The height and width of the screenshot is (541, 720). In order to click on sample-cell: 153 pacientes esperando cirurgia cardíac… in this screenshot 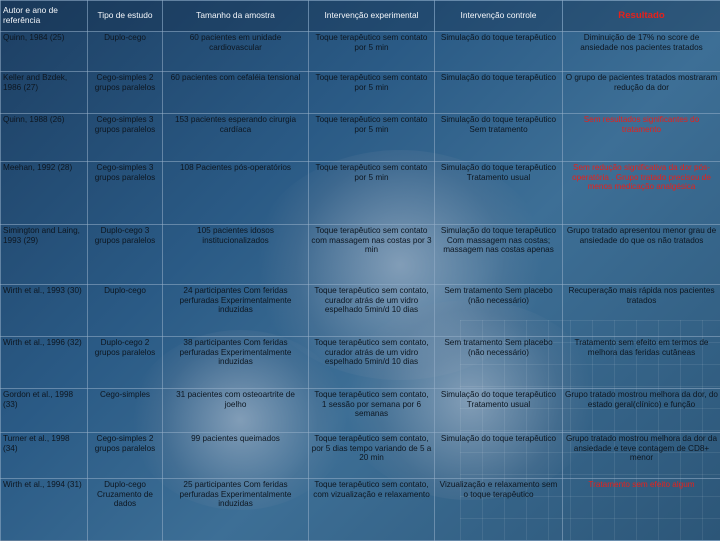, I will do `click(236, 138)`.